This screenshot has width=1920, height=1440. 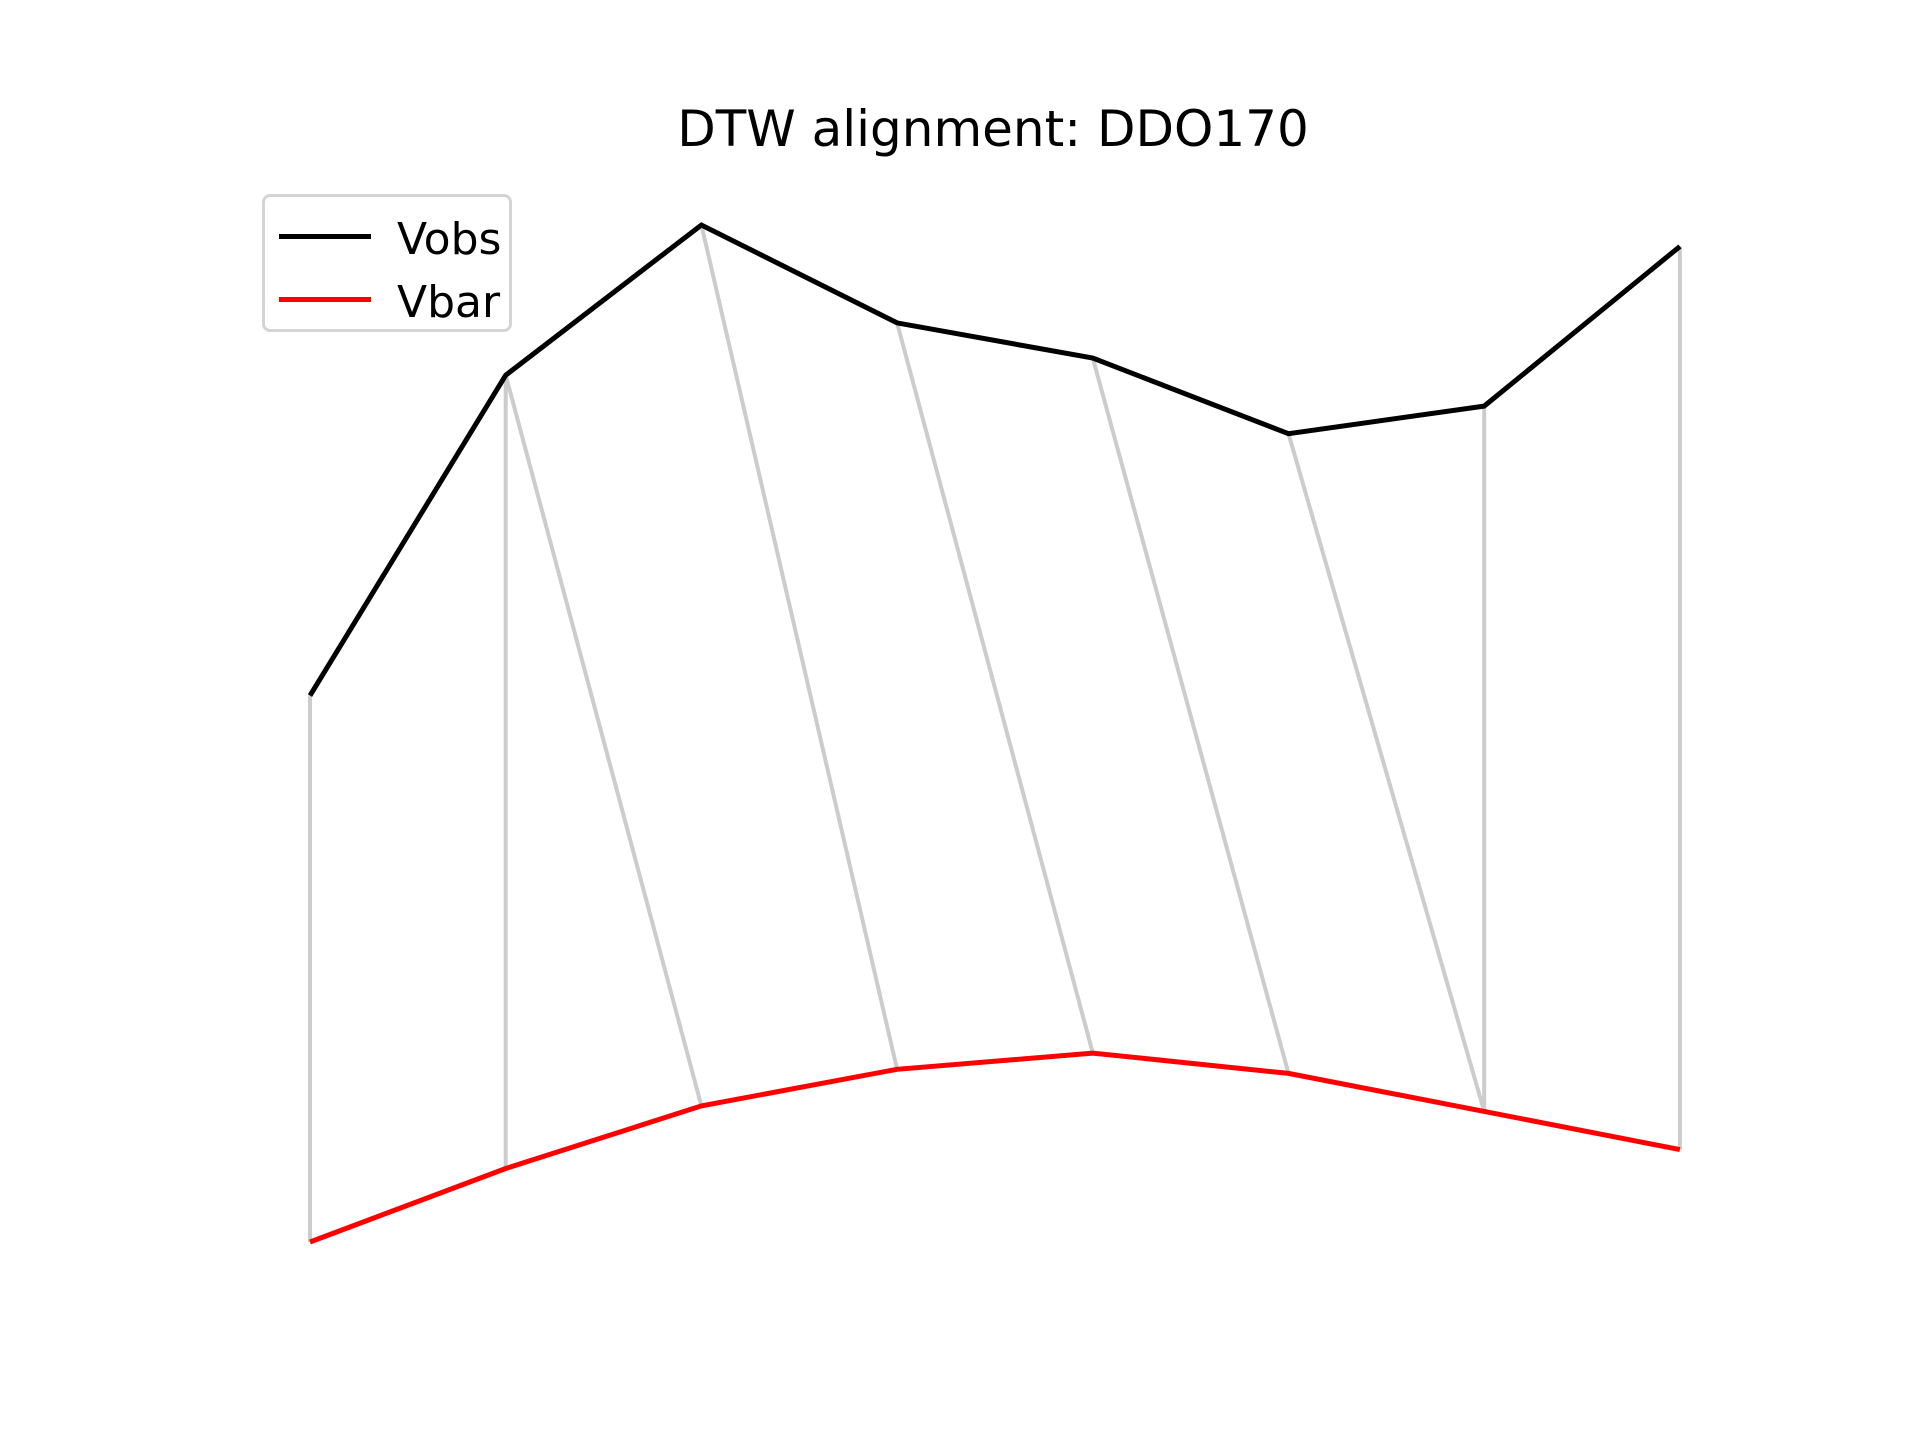 I want to click on legend-swatch-vbar, so click(x=325, y=299).